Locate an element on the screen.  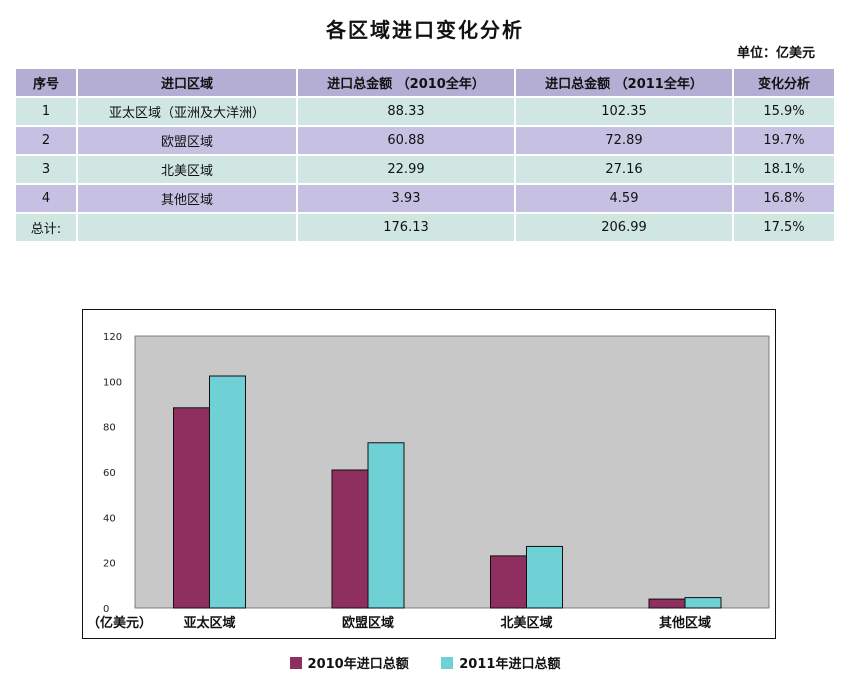
cell-2010: 88.33 is located at coordinates (406, 111).